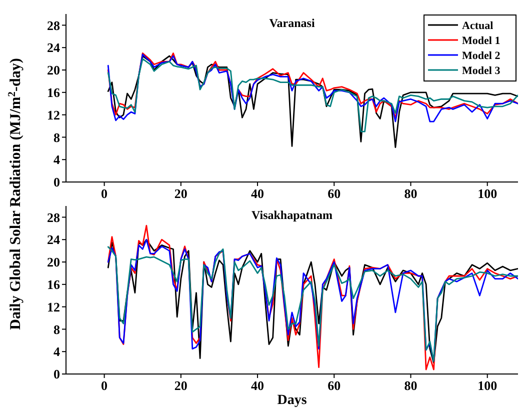 The width and height of the screenshot is (521, 410). Describe the element at coordinates (481, 70) in the screenshot. I see `legend-label: Model 3` at that location.